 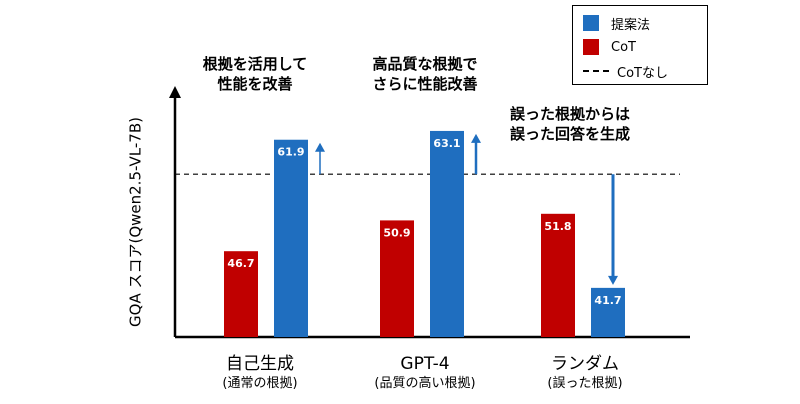 What do you see at coordinates (609, 47) in the screenshot?
I see `legend-item-cot: CoT` at bounding box center [609, 47].